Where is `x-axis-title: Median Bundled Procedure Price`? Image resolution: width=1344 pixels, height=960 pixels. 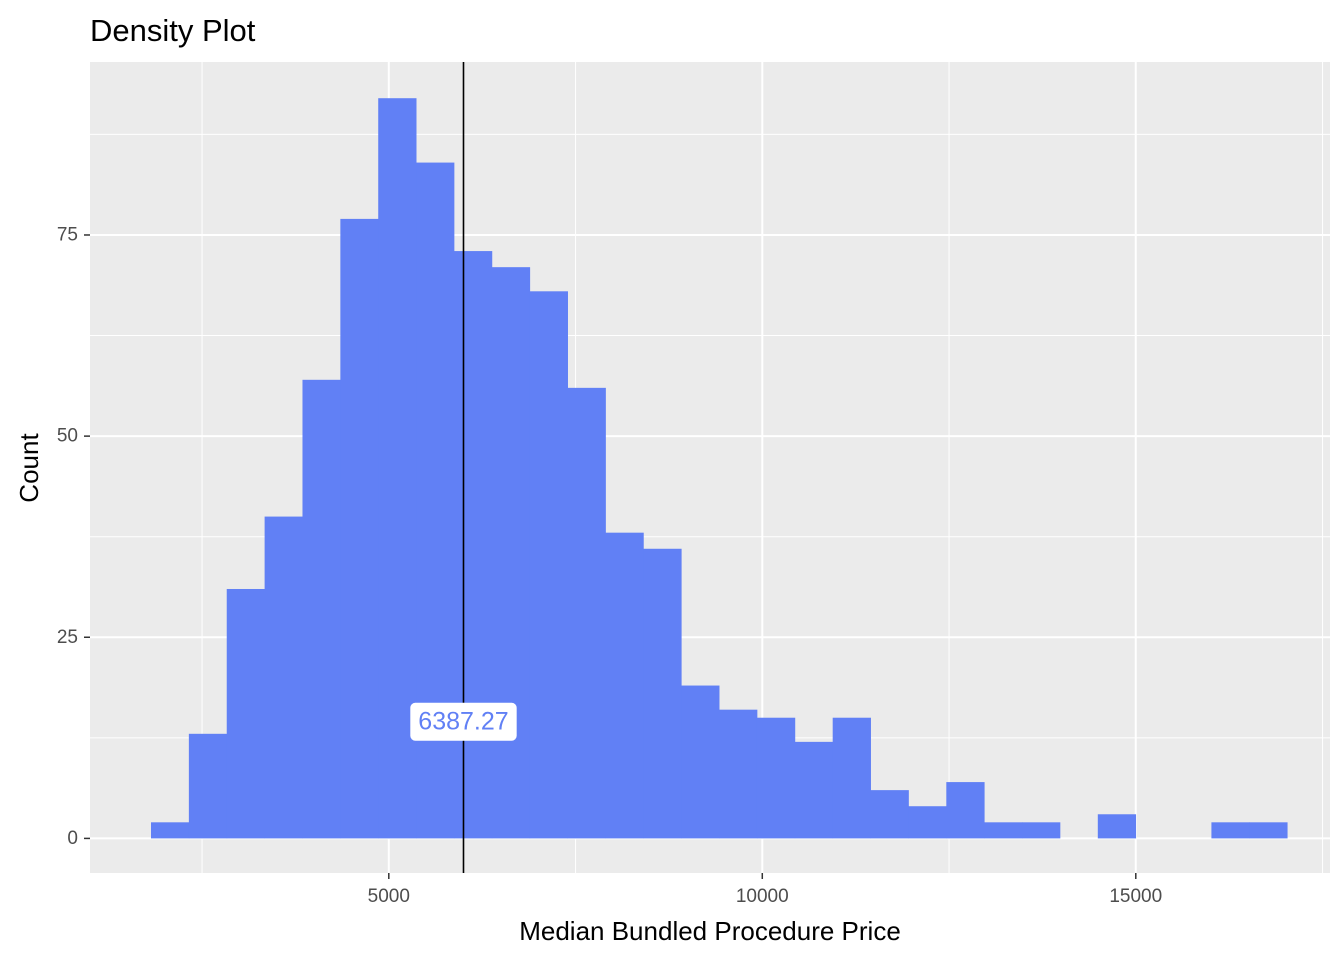
x-axis-title: Median Bundled Procedure Price is located at coordinates (710, 931).